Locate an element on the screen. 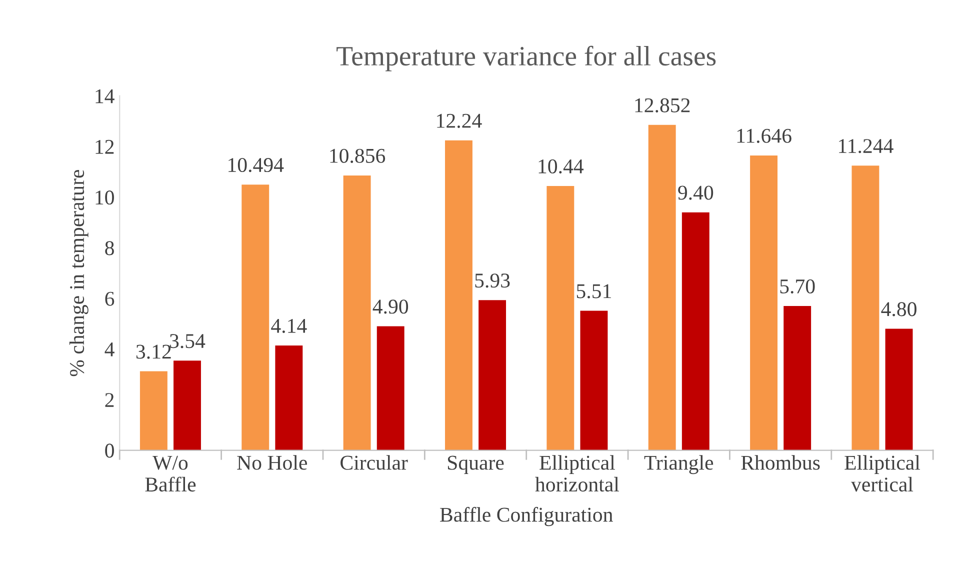 The height and width of the screenshot is (581, 957). x-tick-label: No Hole is located at coordinates (272, 462).